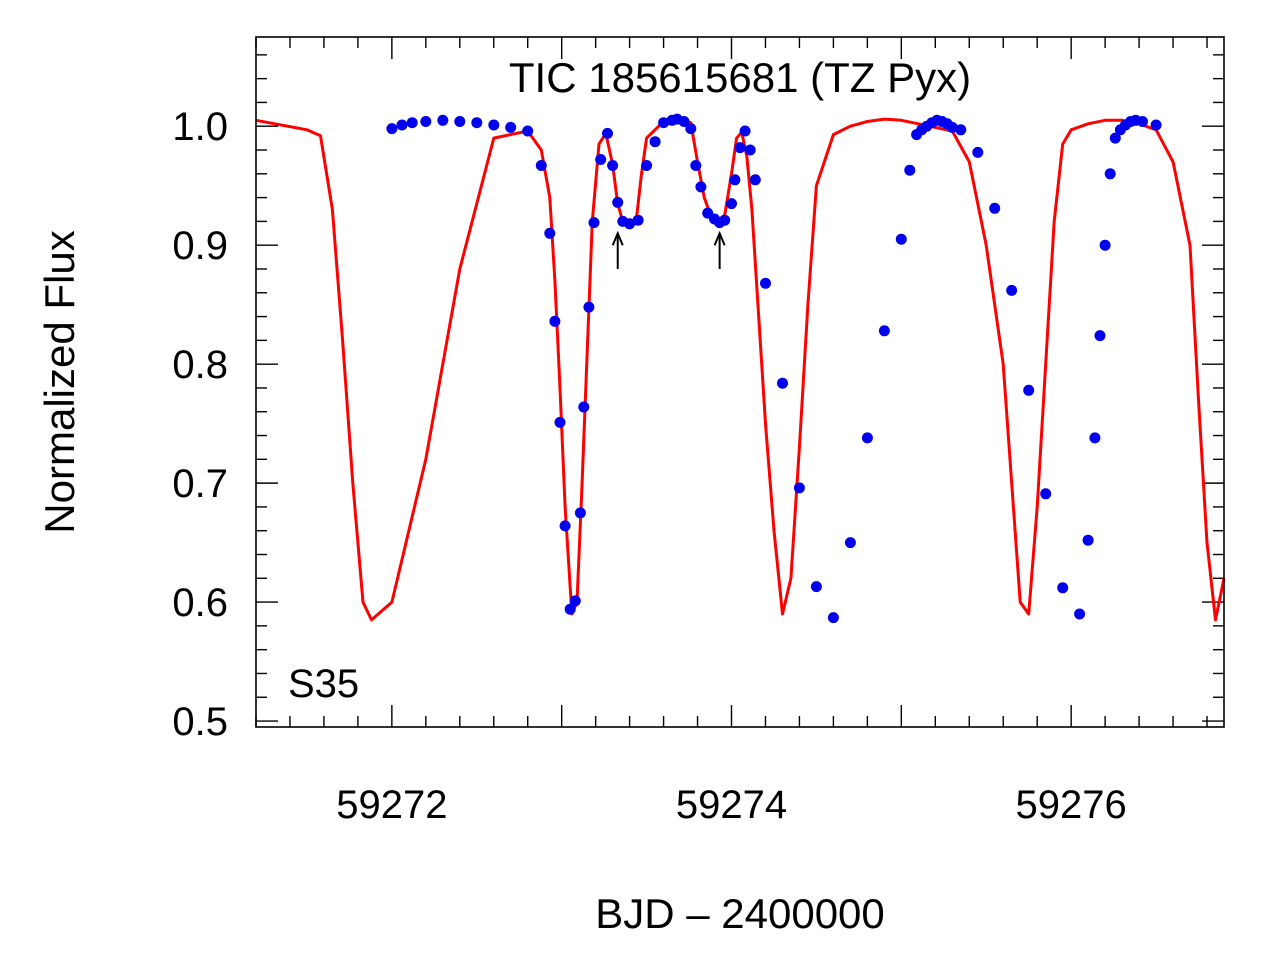  I want to click on x-tick-label: 59274, so click(731, 805).